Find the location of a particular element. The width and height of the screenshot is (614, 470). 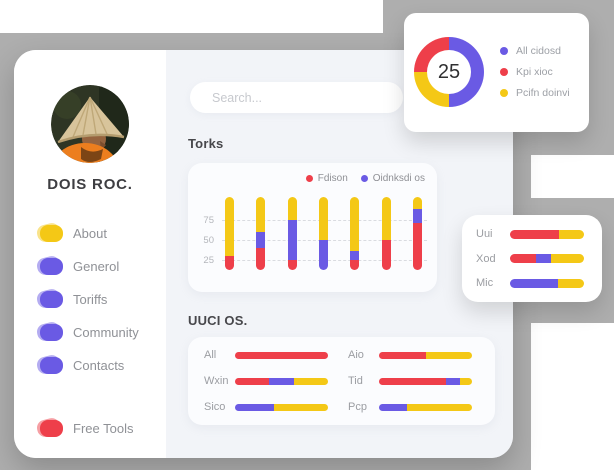

bar-row-label: Tid is located at coordinates (355, 381).